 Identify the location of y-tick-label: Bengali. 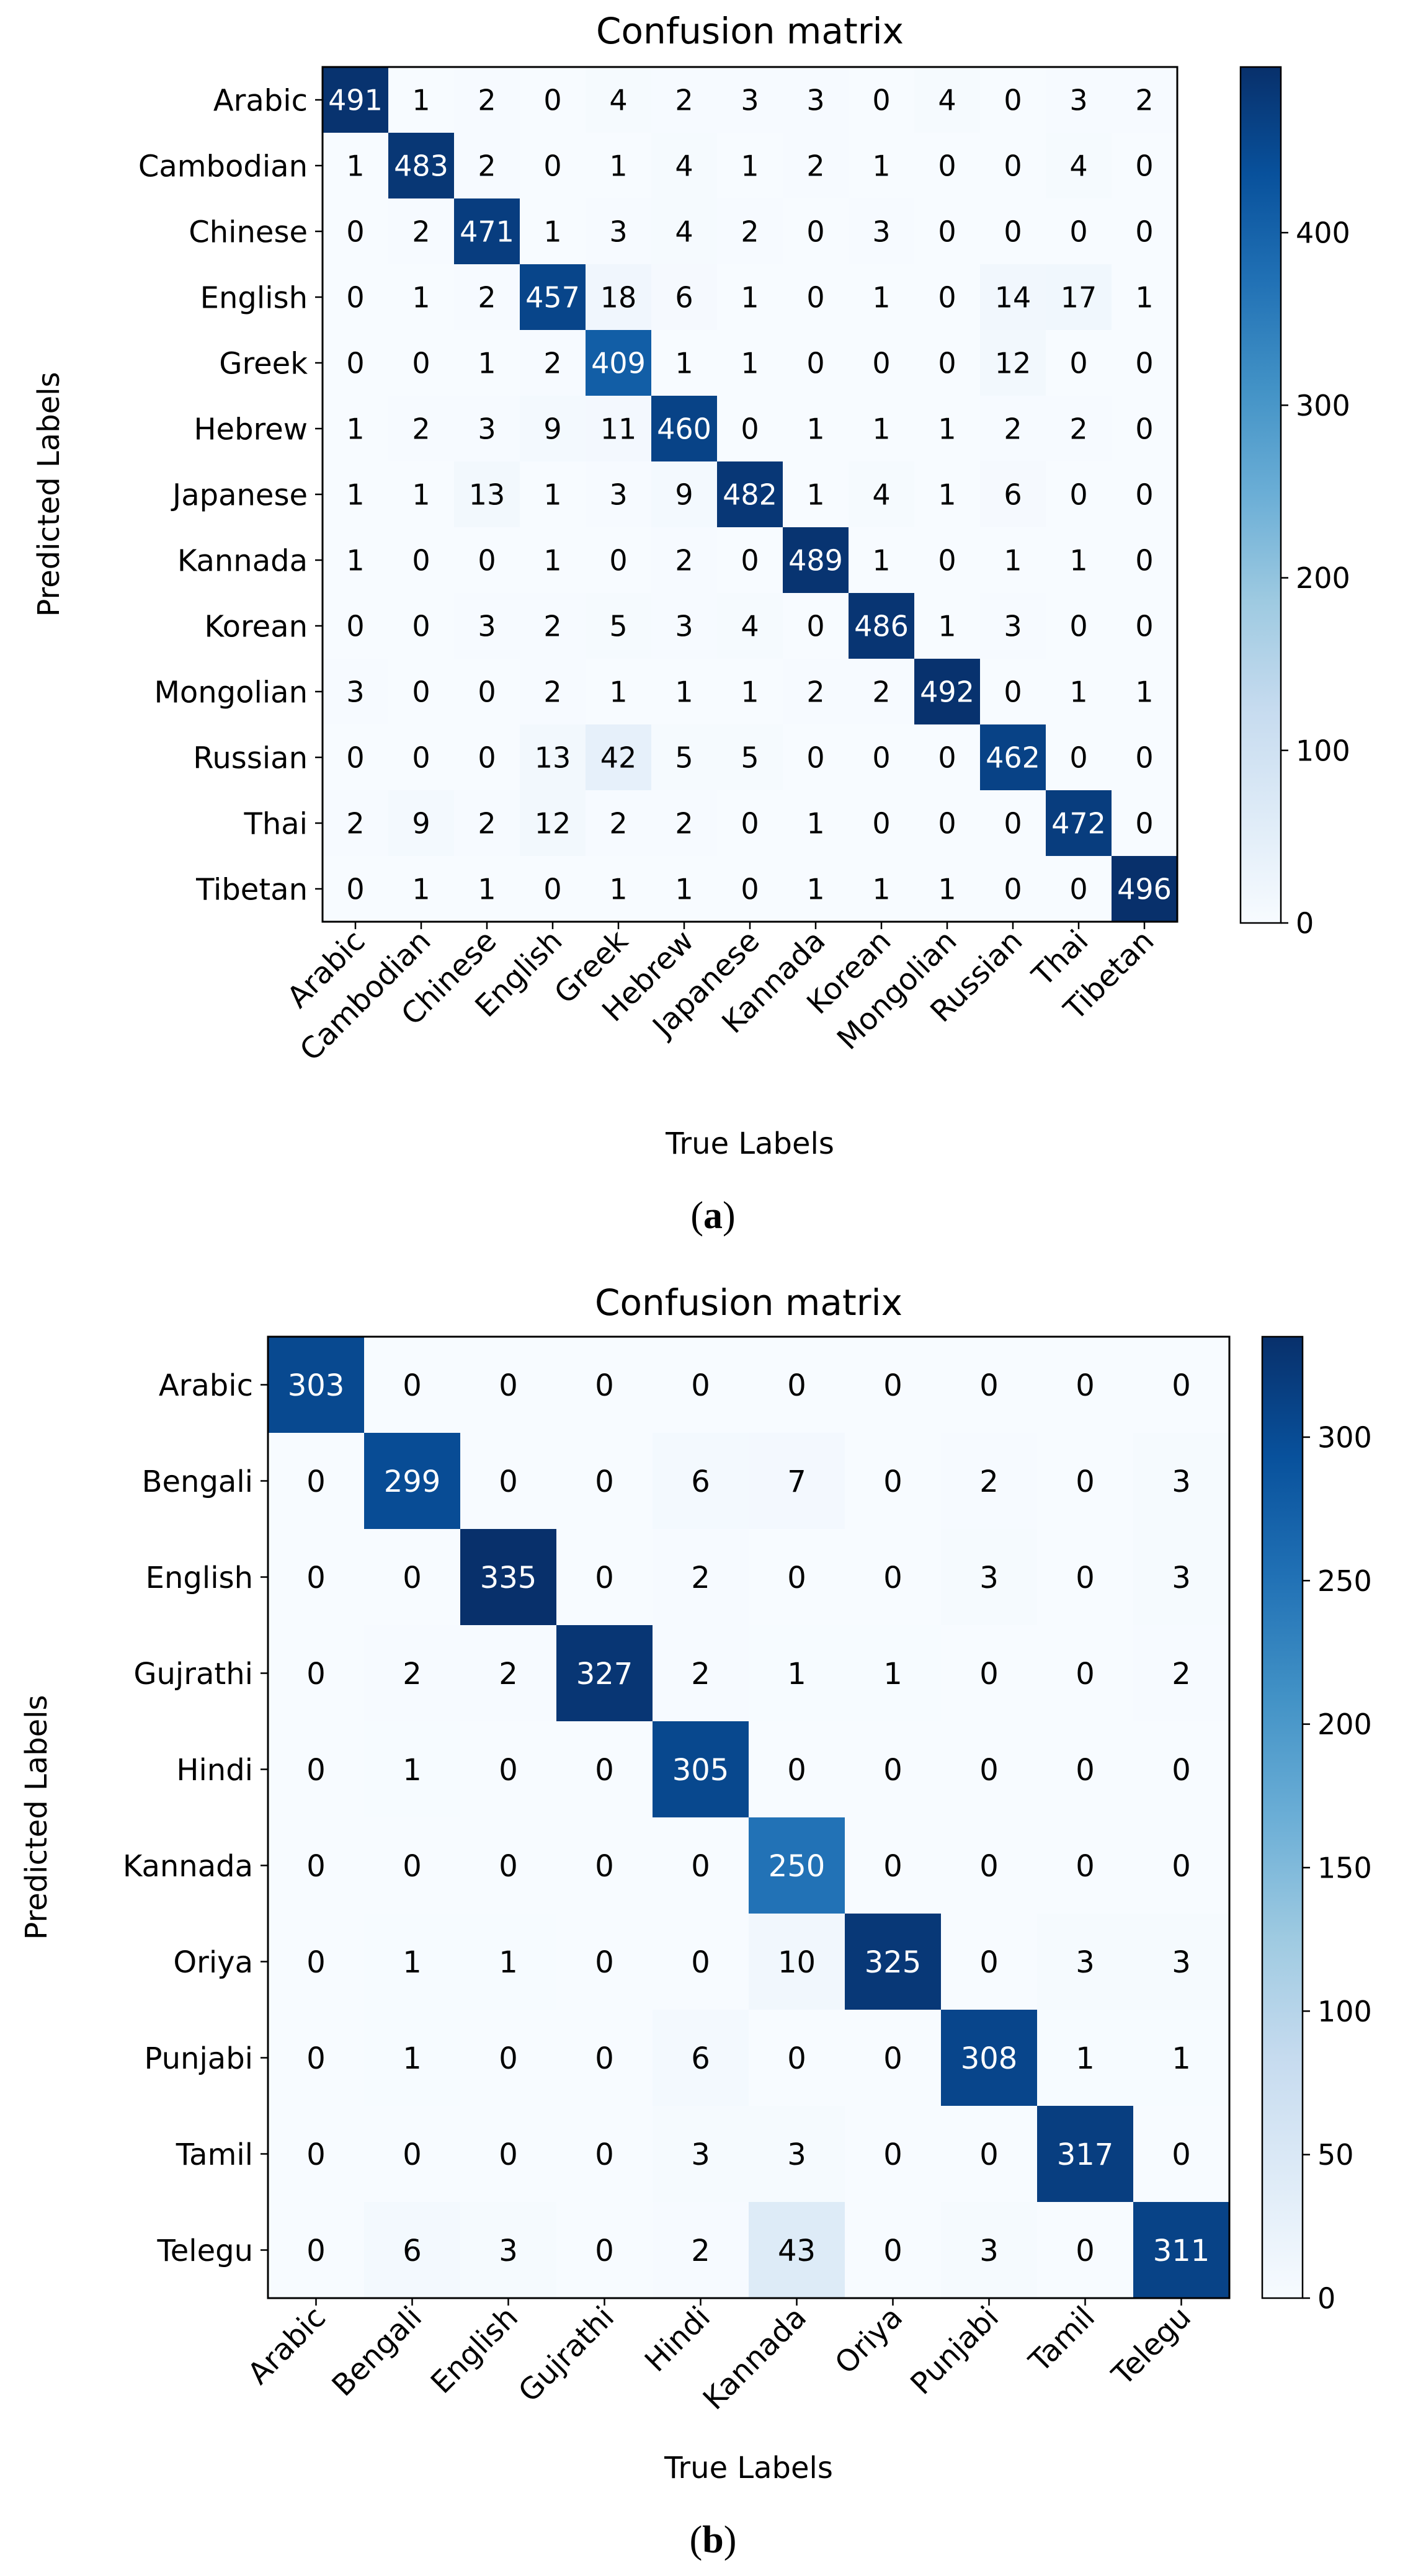
(198, 1482).